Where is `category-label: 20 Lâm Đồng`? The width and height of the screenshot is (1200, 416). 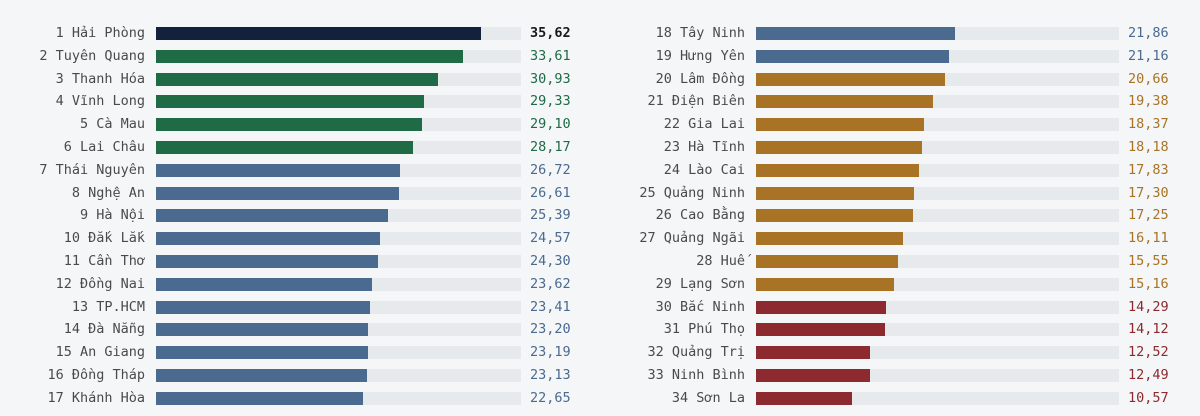
category-label: 20 Lâm Đồng is located at coordinates (700, 78).